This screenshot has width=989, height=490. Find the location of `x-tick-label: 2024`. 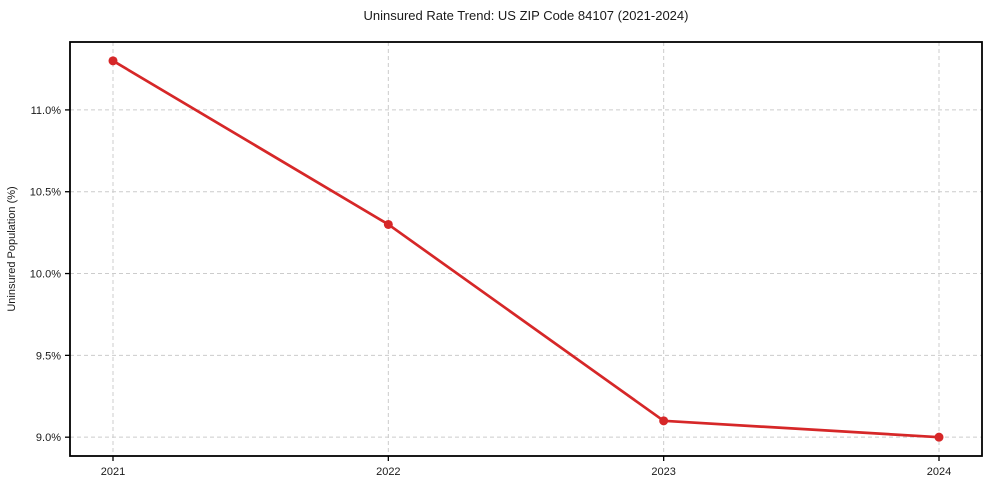

x-tick-label: 2024 is located at coordinates (939, 472).